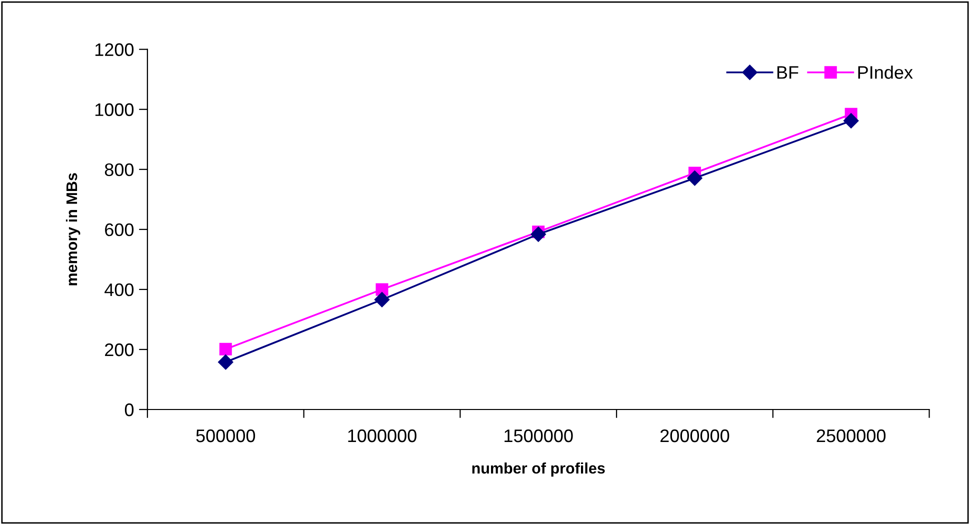  What do you see at coordinates (787, 72) in the screenshot?
I see `legend-label: BF` at bounding box center [787, 72].